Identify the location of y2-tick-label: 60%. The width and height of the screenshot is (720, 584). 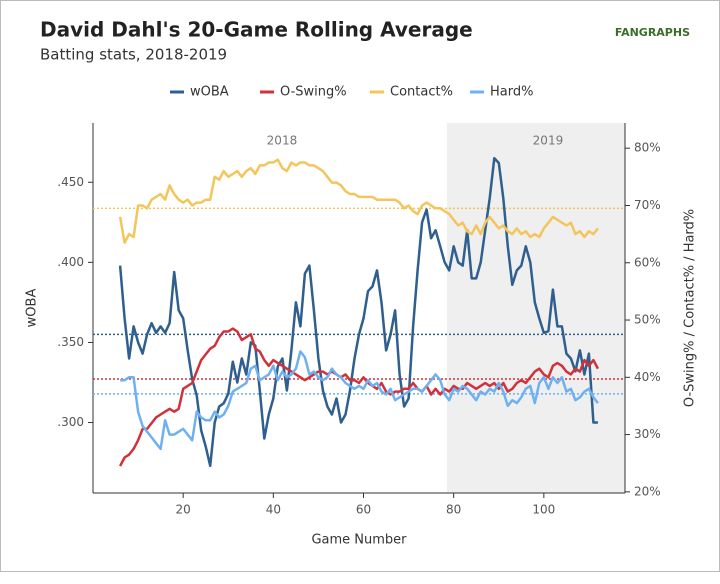
(647, 262).